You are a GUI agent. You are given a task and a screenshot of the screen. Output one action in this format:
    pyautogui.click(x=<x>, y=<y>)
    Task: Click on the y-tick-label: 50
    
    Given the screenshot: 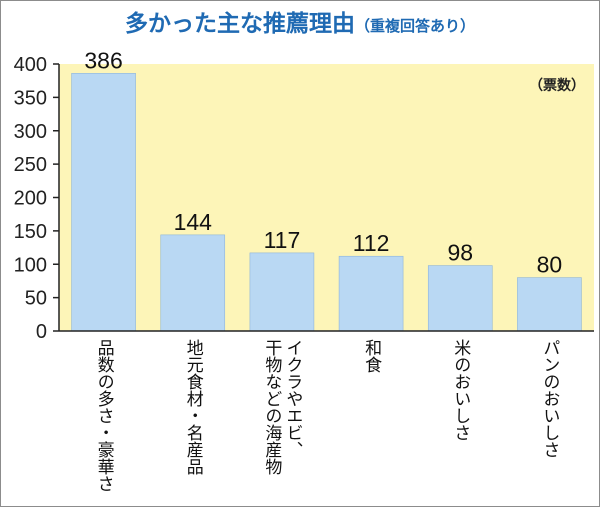 What is the action you would take?
    pyautogui.click(x=36, y=299)
    